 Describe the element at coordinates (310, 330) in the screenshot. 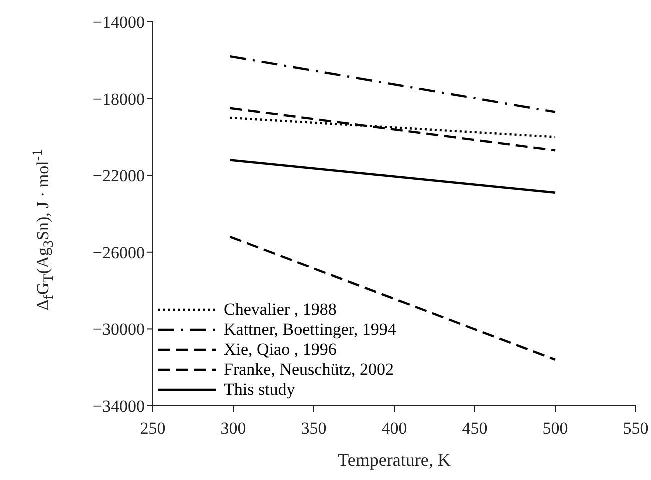

I see `legend-label: Kattner, Boettinger, 1994` at that location.